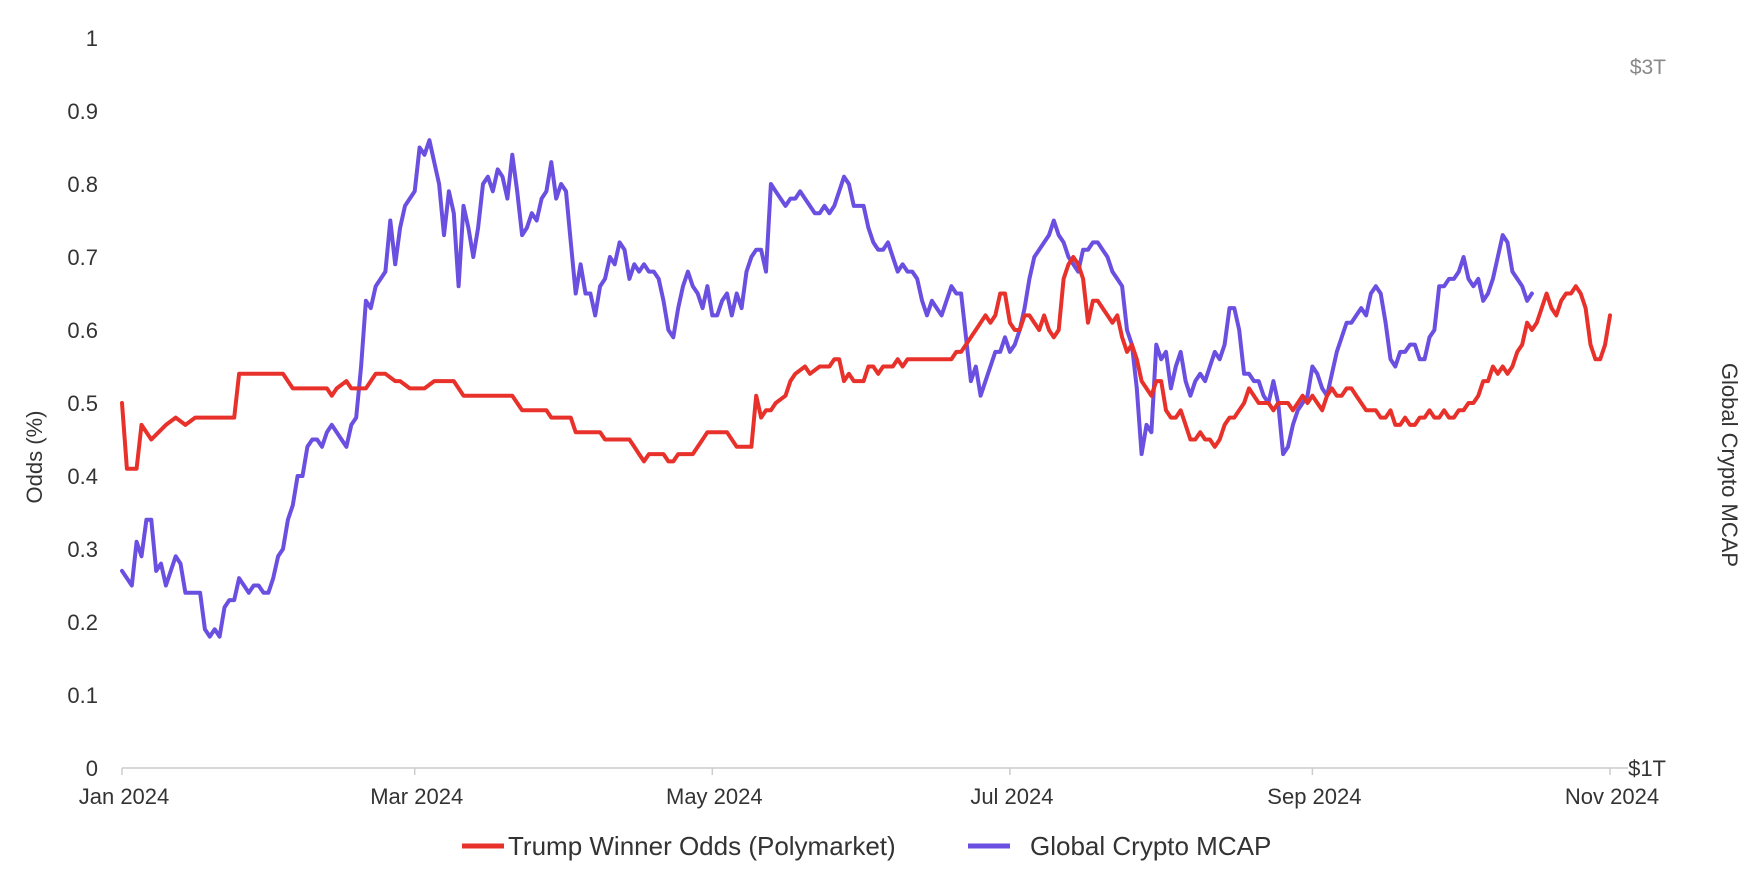  What do you see at coordinates (124, 796) in the screenshot?
I see `x-tick-label: Jan 2024` at bounding box center [124, 796].